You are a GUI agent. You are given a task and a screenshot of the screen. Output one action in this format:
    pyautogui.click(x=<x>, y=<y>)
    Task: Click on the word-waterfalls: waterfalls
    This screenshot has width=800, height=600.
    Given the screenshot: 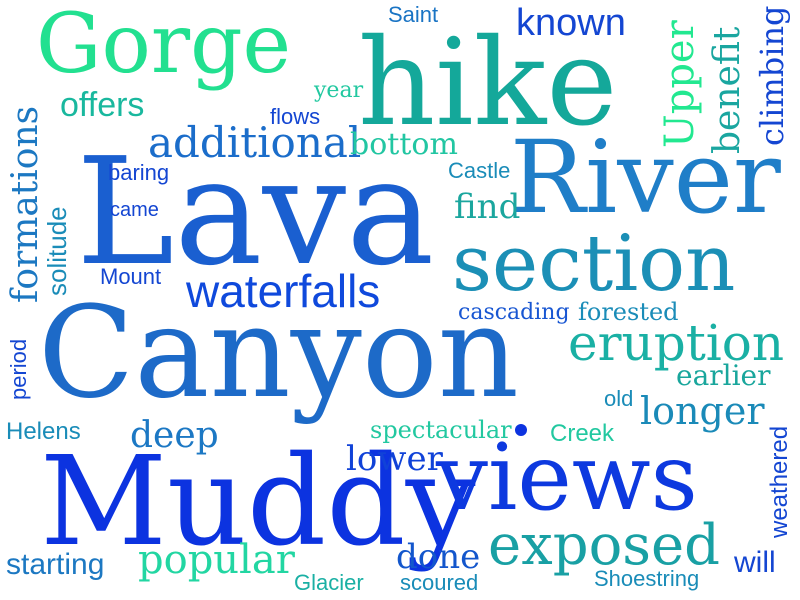 What is the action you would take?
    pyautogui.click(x=283, y=291)
    